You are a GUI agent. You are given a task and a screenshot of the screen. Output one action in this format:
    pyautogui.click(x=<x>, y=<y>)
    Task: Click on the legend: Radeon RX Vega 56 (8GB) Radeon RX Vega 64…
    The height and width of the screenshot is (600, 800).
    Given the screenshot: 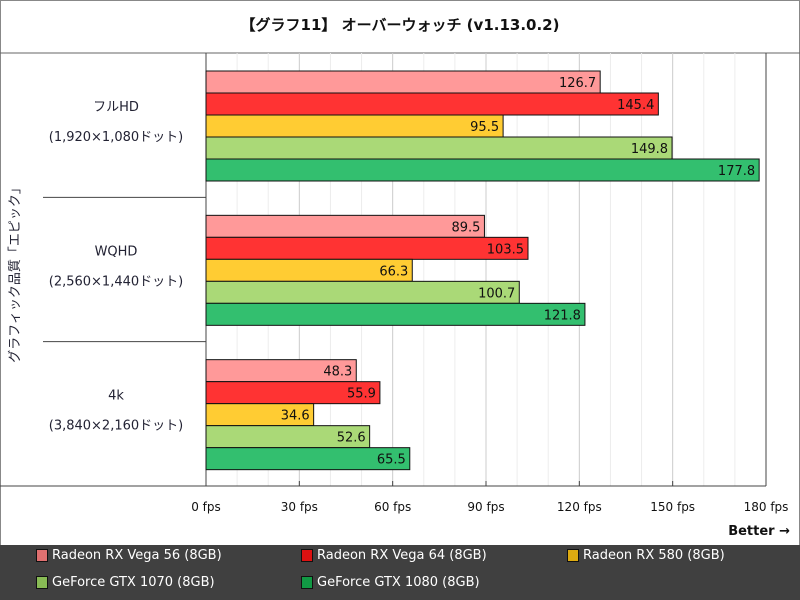 What is the action you would take?
    pyautogui.click(x=400, y=572)
    